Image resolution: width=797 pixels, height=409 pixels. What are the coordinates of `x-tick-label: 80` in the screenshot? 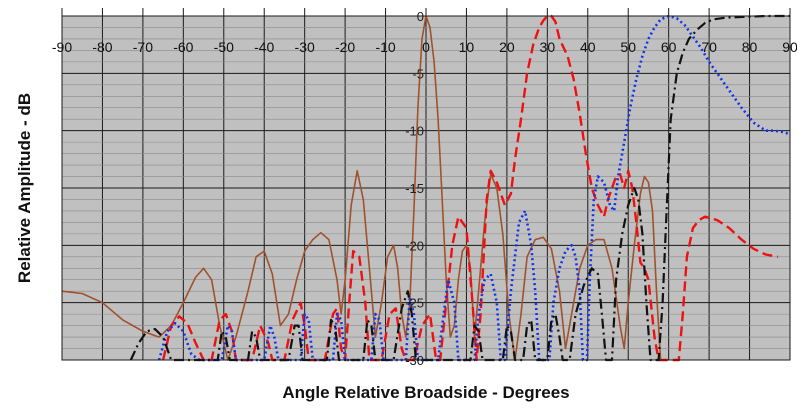 It's located at (750, 47).